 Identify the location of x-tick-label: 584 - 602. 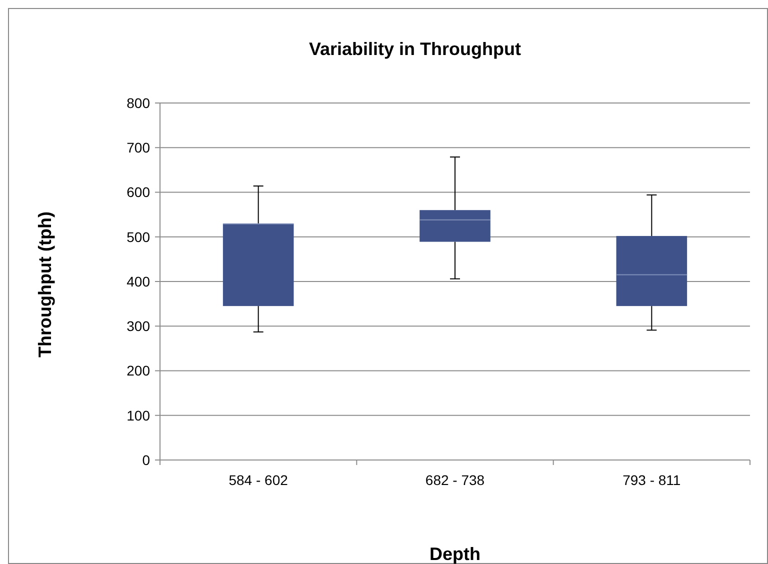
(258, 480).